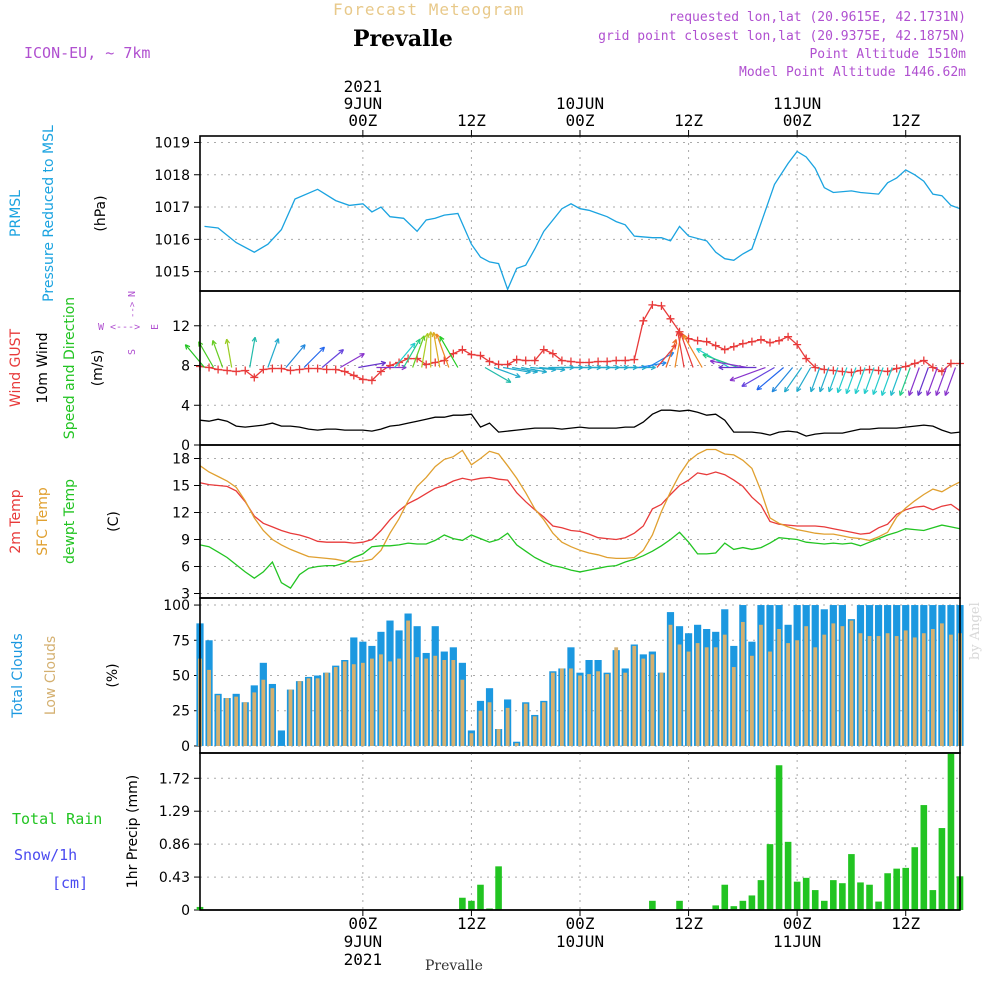  I want to click on y-tick-label: 0, so click(185, 911).